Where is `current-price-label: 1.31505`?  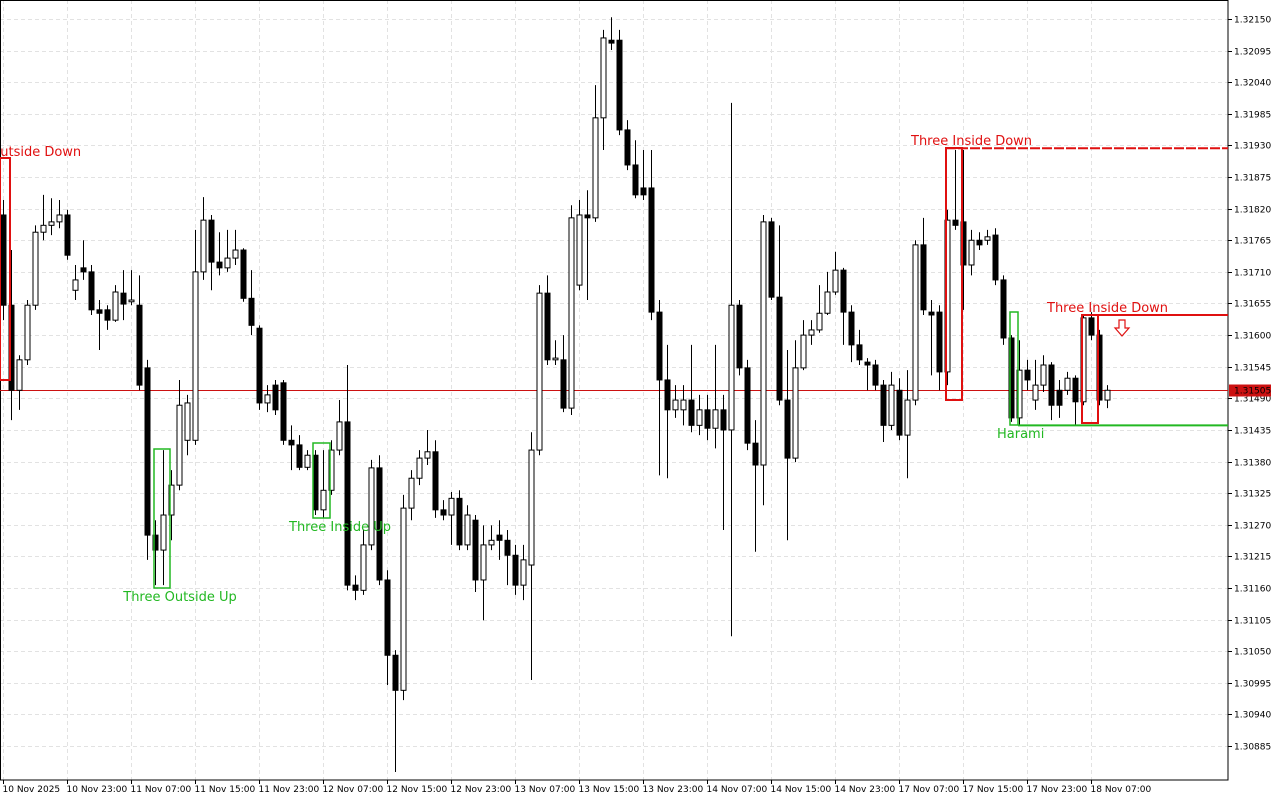
current-price-label: 1.31505 is located at coordinates (1252, 392).